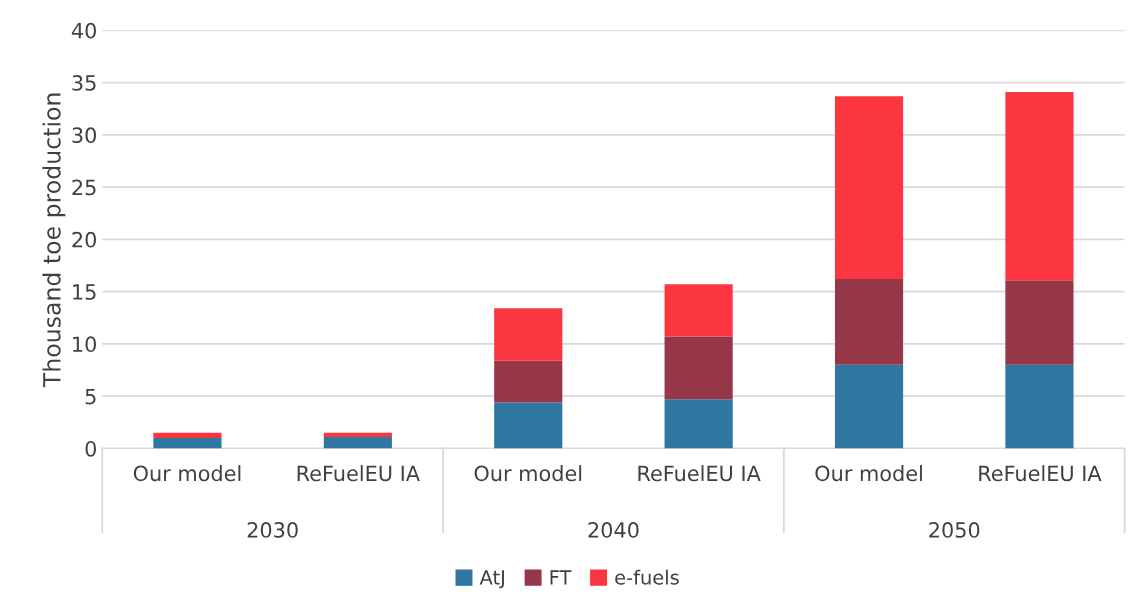  I want to click on legend-label: AtJ, so click(491, 579).